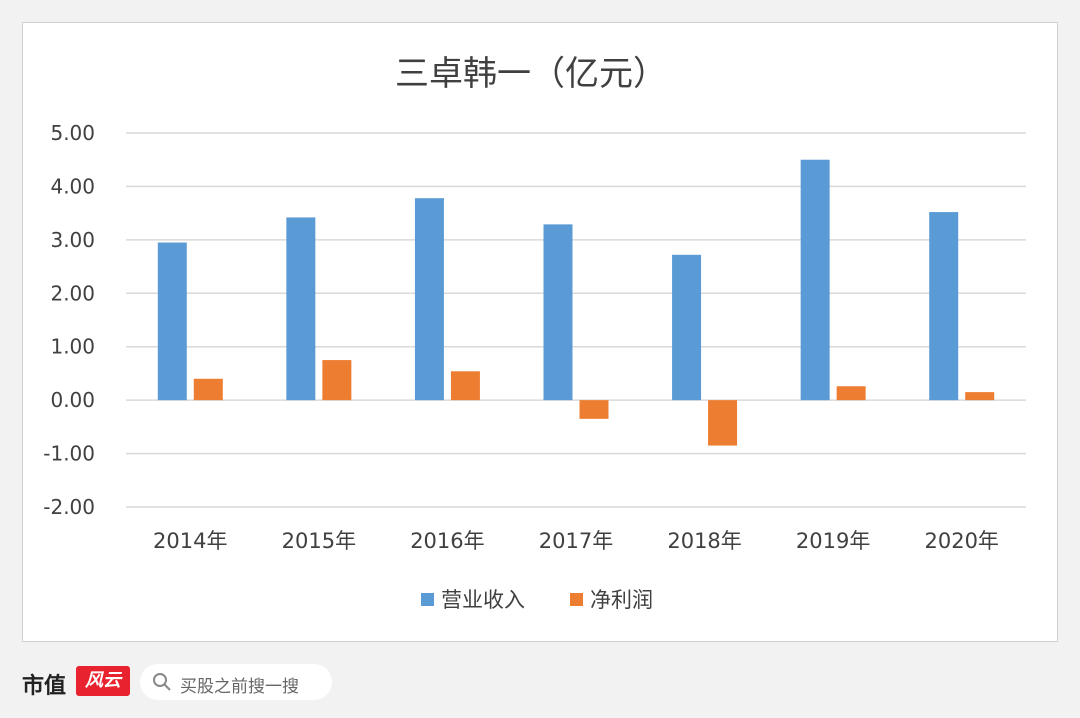 The image size is (1080, 718). What do you see at coordinates (540, 684) in the screenshot?
I see `brand-bar: 市值 风云 买股之前搜一搜` at bounding box center [540, 684].